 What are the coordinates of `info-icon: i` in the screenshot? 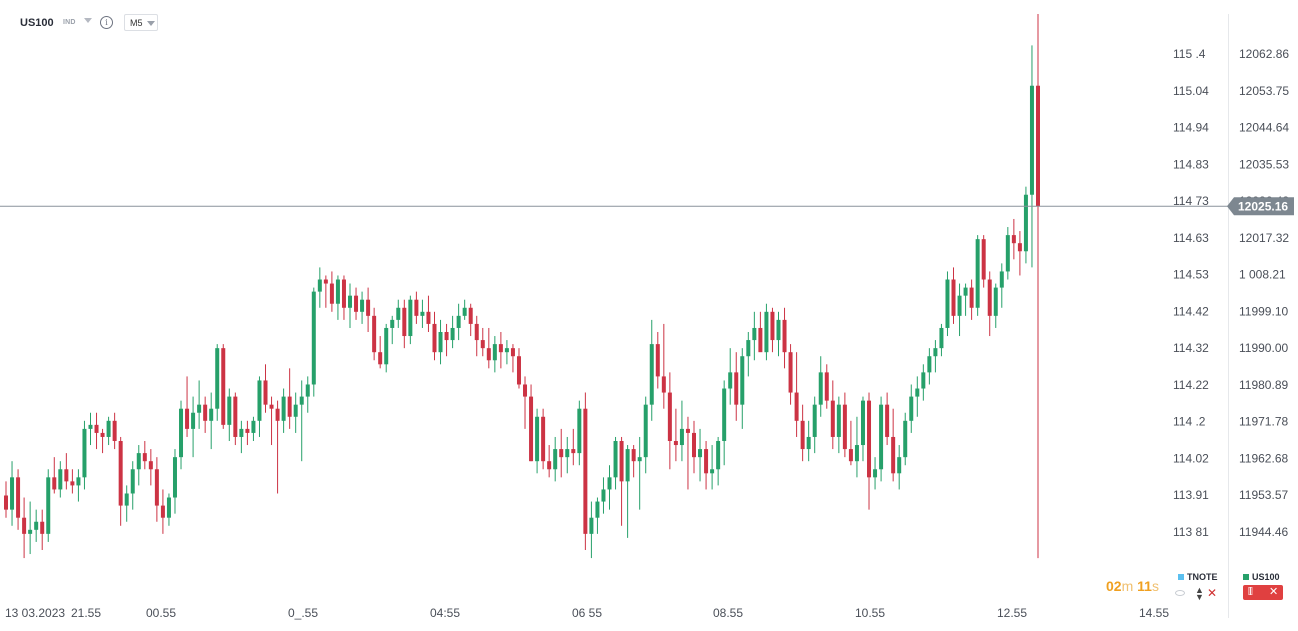 It's located at (106, 22).